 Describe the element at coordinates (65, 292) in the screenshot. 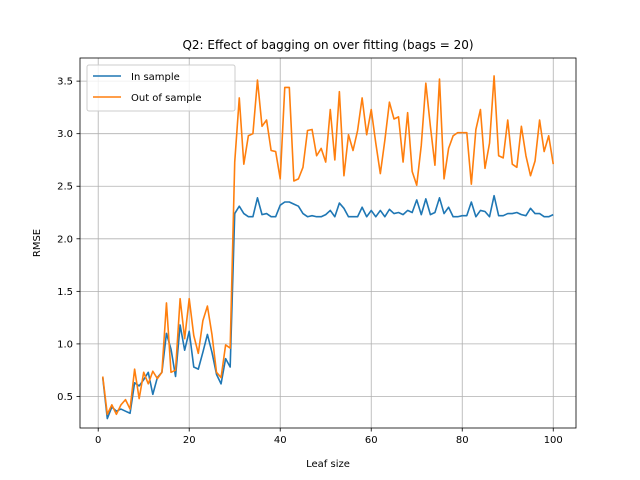

I see `y-tick-label: 1.5` at that location.